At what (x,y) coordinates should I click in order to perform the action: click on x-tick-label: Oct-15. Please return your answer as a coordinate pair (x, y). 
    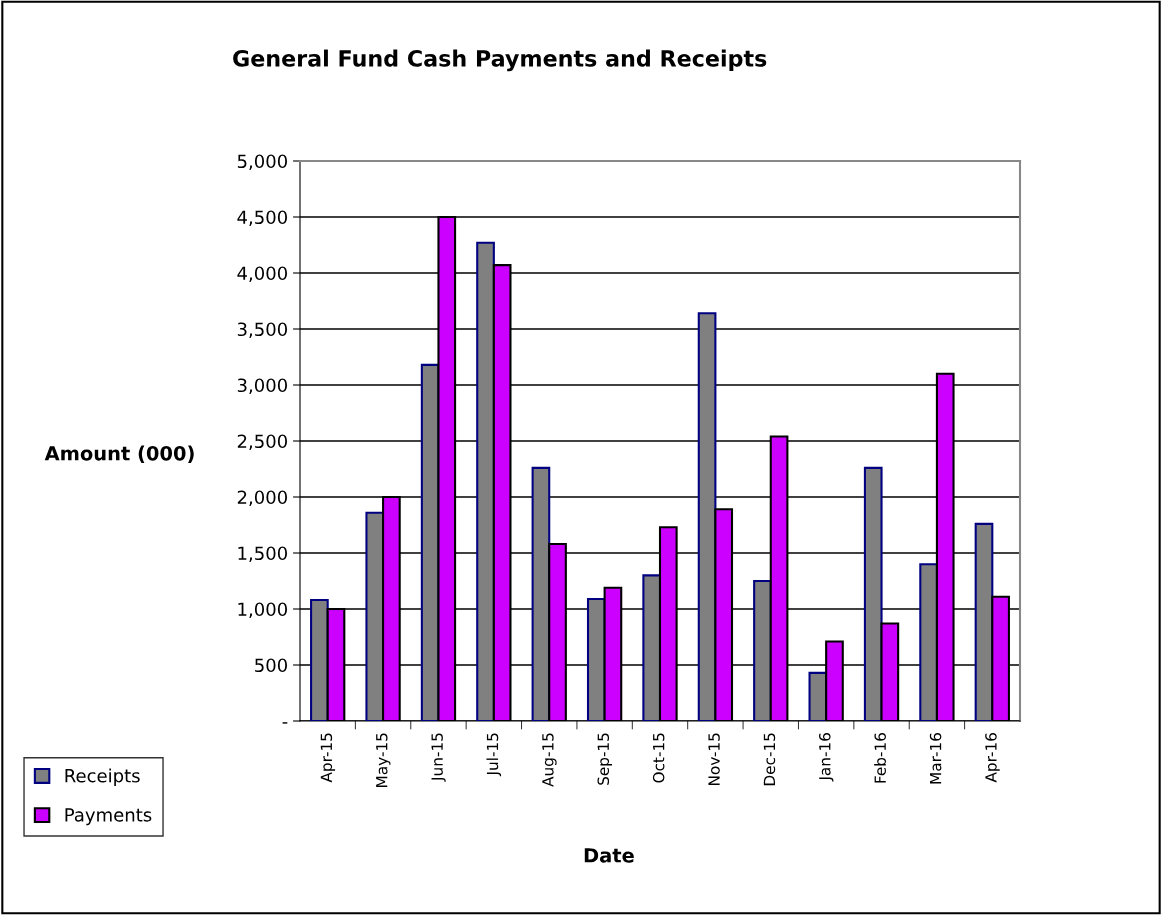
    Looking at the image, I should click on (658, 758).